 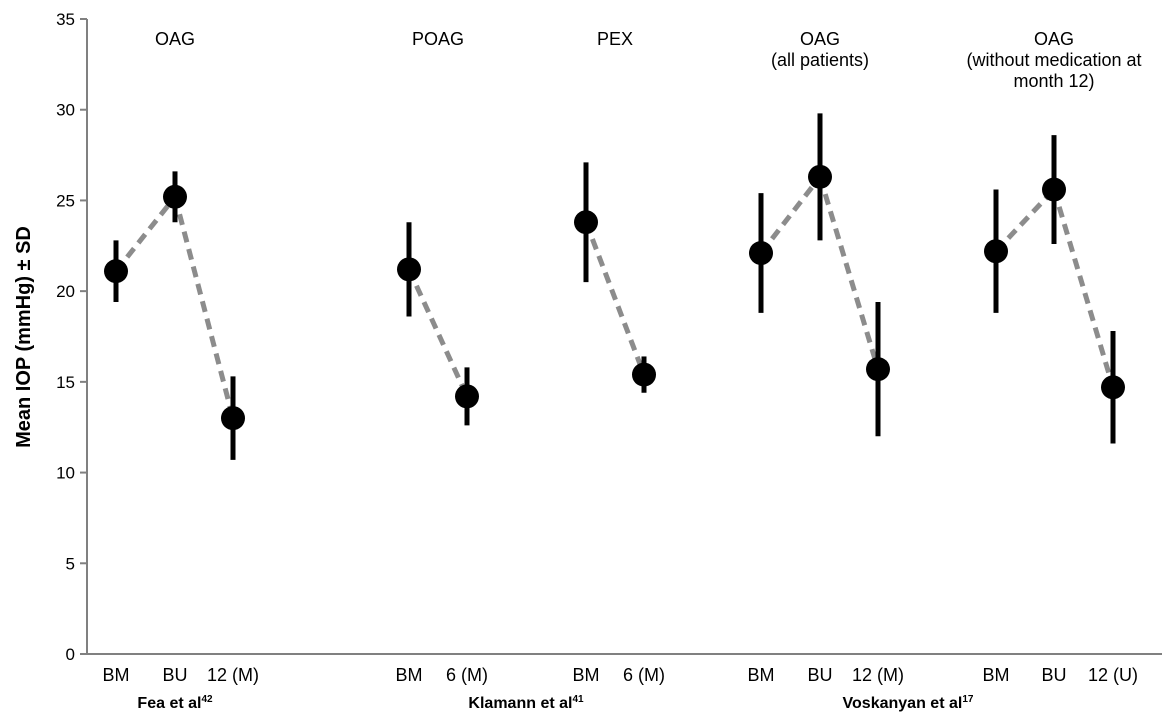 What do you see at coordinates (207, 699) in the screenshot?
I see `study-reference: 42` at bounding box center [207, 699].